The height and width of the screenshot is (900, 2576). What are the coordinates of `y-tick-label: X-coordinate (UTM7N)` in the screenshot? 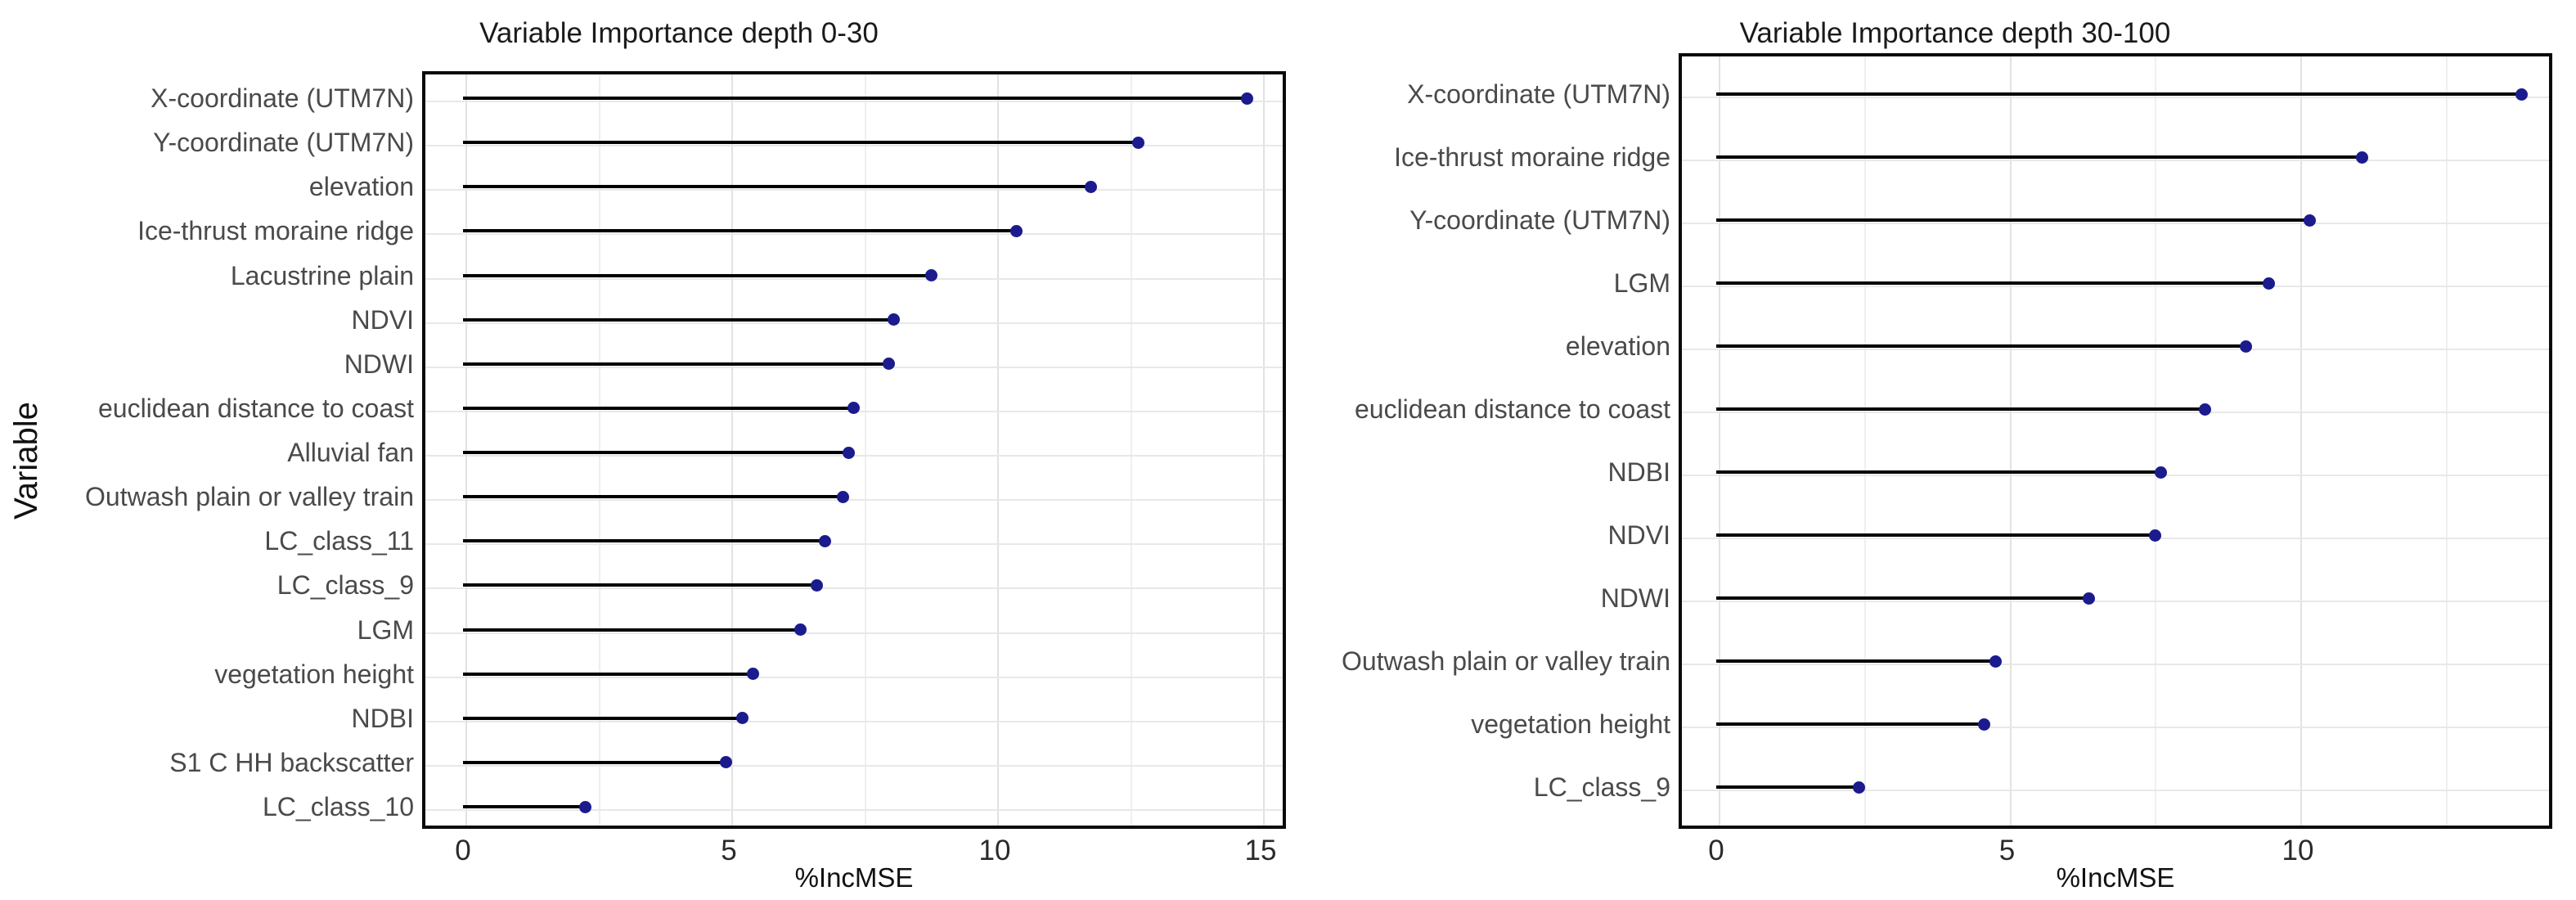 It's located at (1539, 94).